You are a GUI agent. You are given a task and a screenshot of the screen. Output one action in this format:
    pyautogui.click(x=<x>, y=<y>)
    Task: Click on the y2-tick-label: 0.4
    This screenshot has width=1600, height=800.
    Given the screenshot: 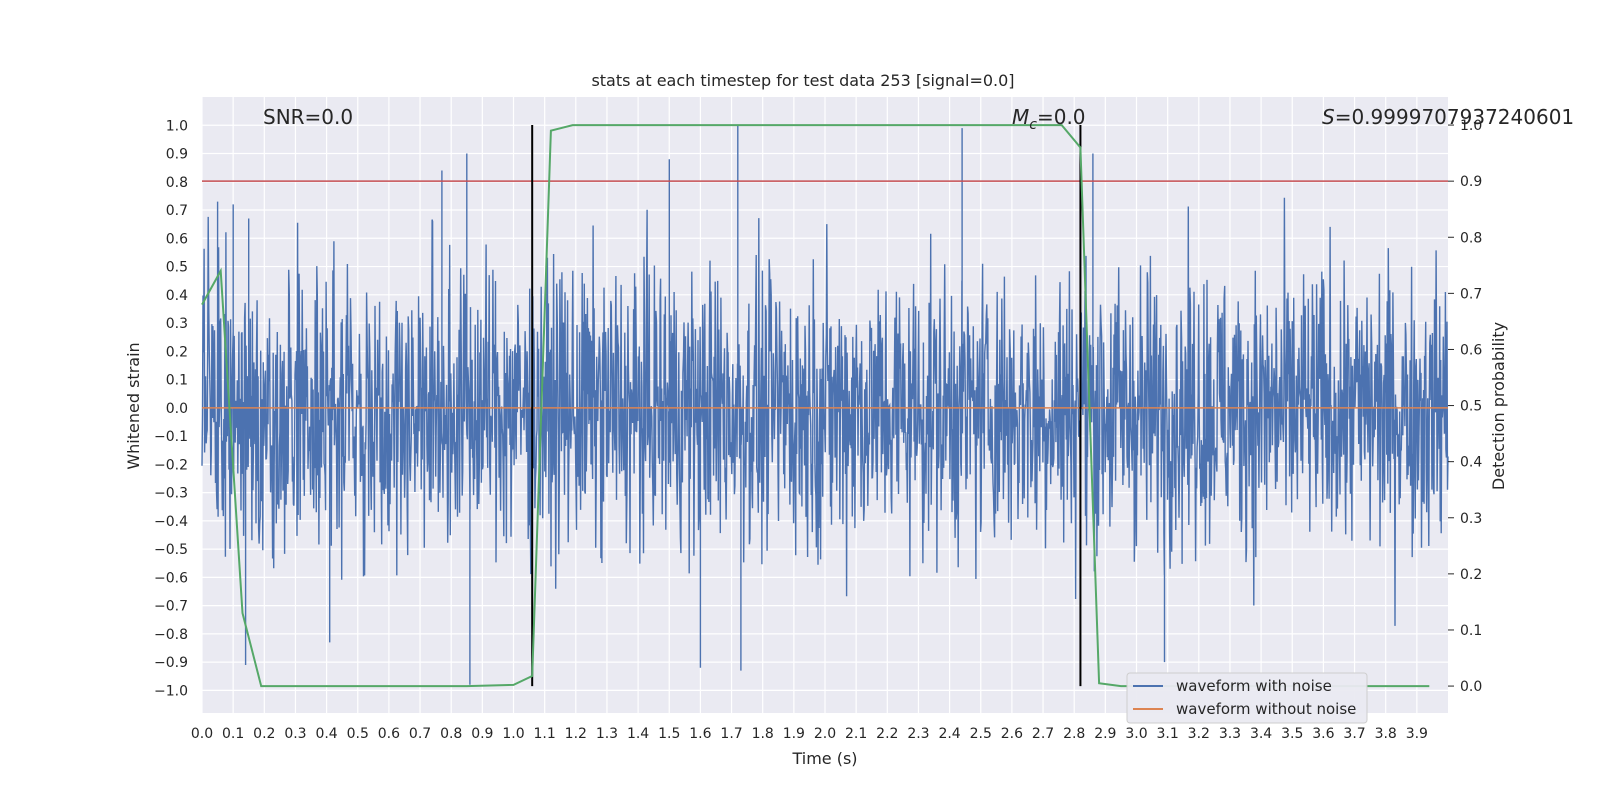 What is the action you would take?
    pyautogui.click(x=1471, y=463)
    